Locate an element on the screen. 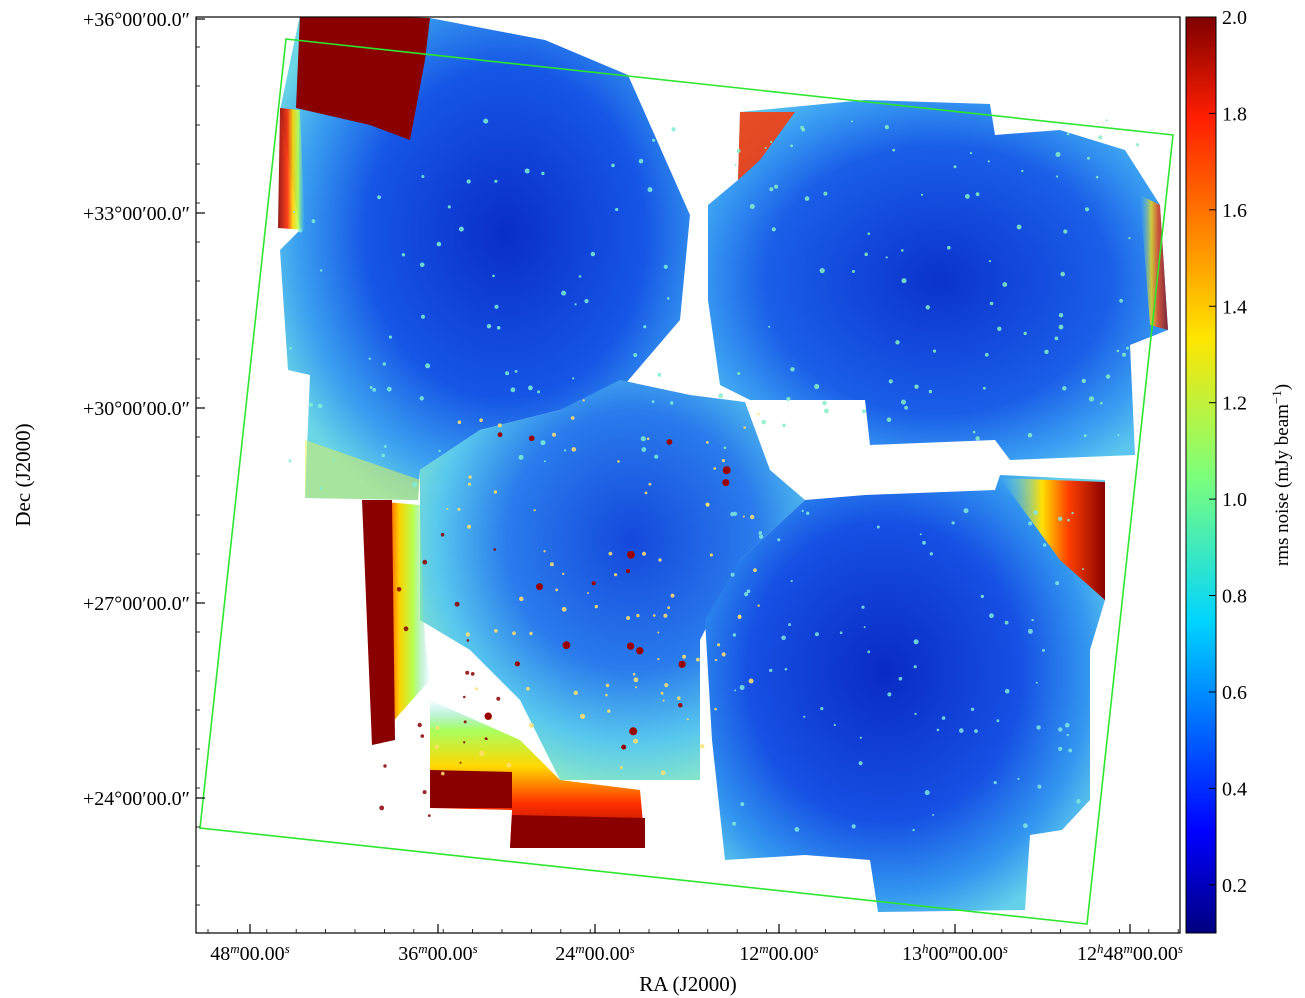  y-tick-label: +30°00′00.0″ is located at coordinates (136, 409).